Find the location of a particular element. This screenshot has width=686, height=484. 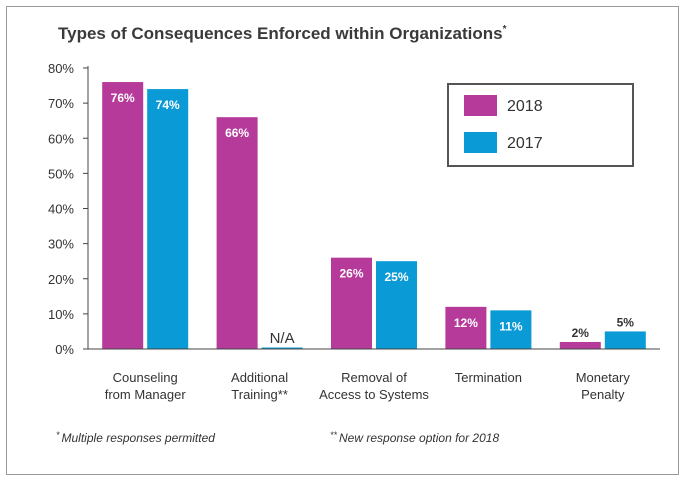

y-tick-label: 50% is located at coordinates (61, 173).